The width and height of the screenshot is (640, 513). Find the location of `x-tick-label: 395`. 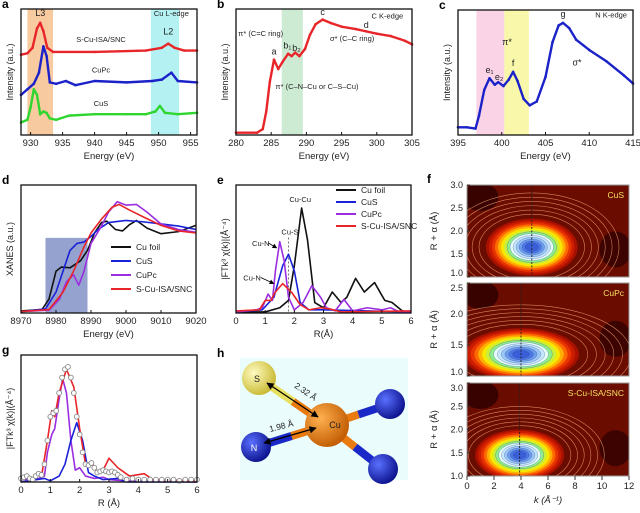

x-tick-label: 395 is located at coordinates (458, 143).